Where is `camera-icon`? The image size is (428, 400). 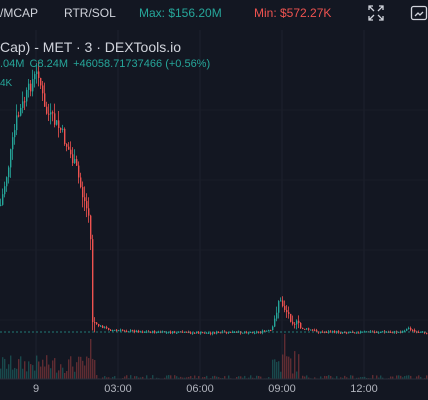 camera-icon is located at coordinates (419, 13).